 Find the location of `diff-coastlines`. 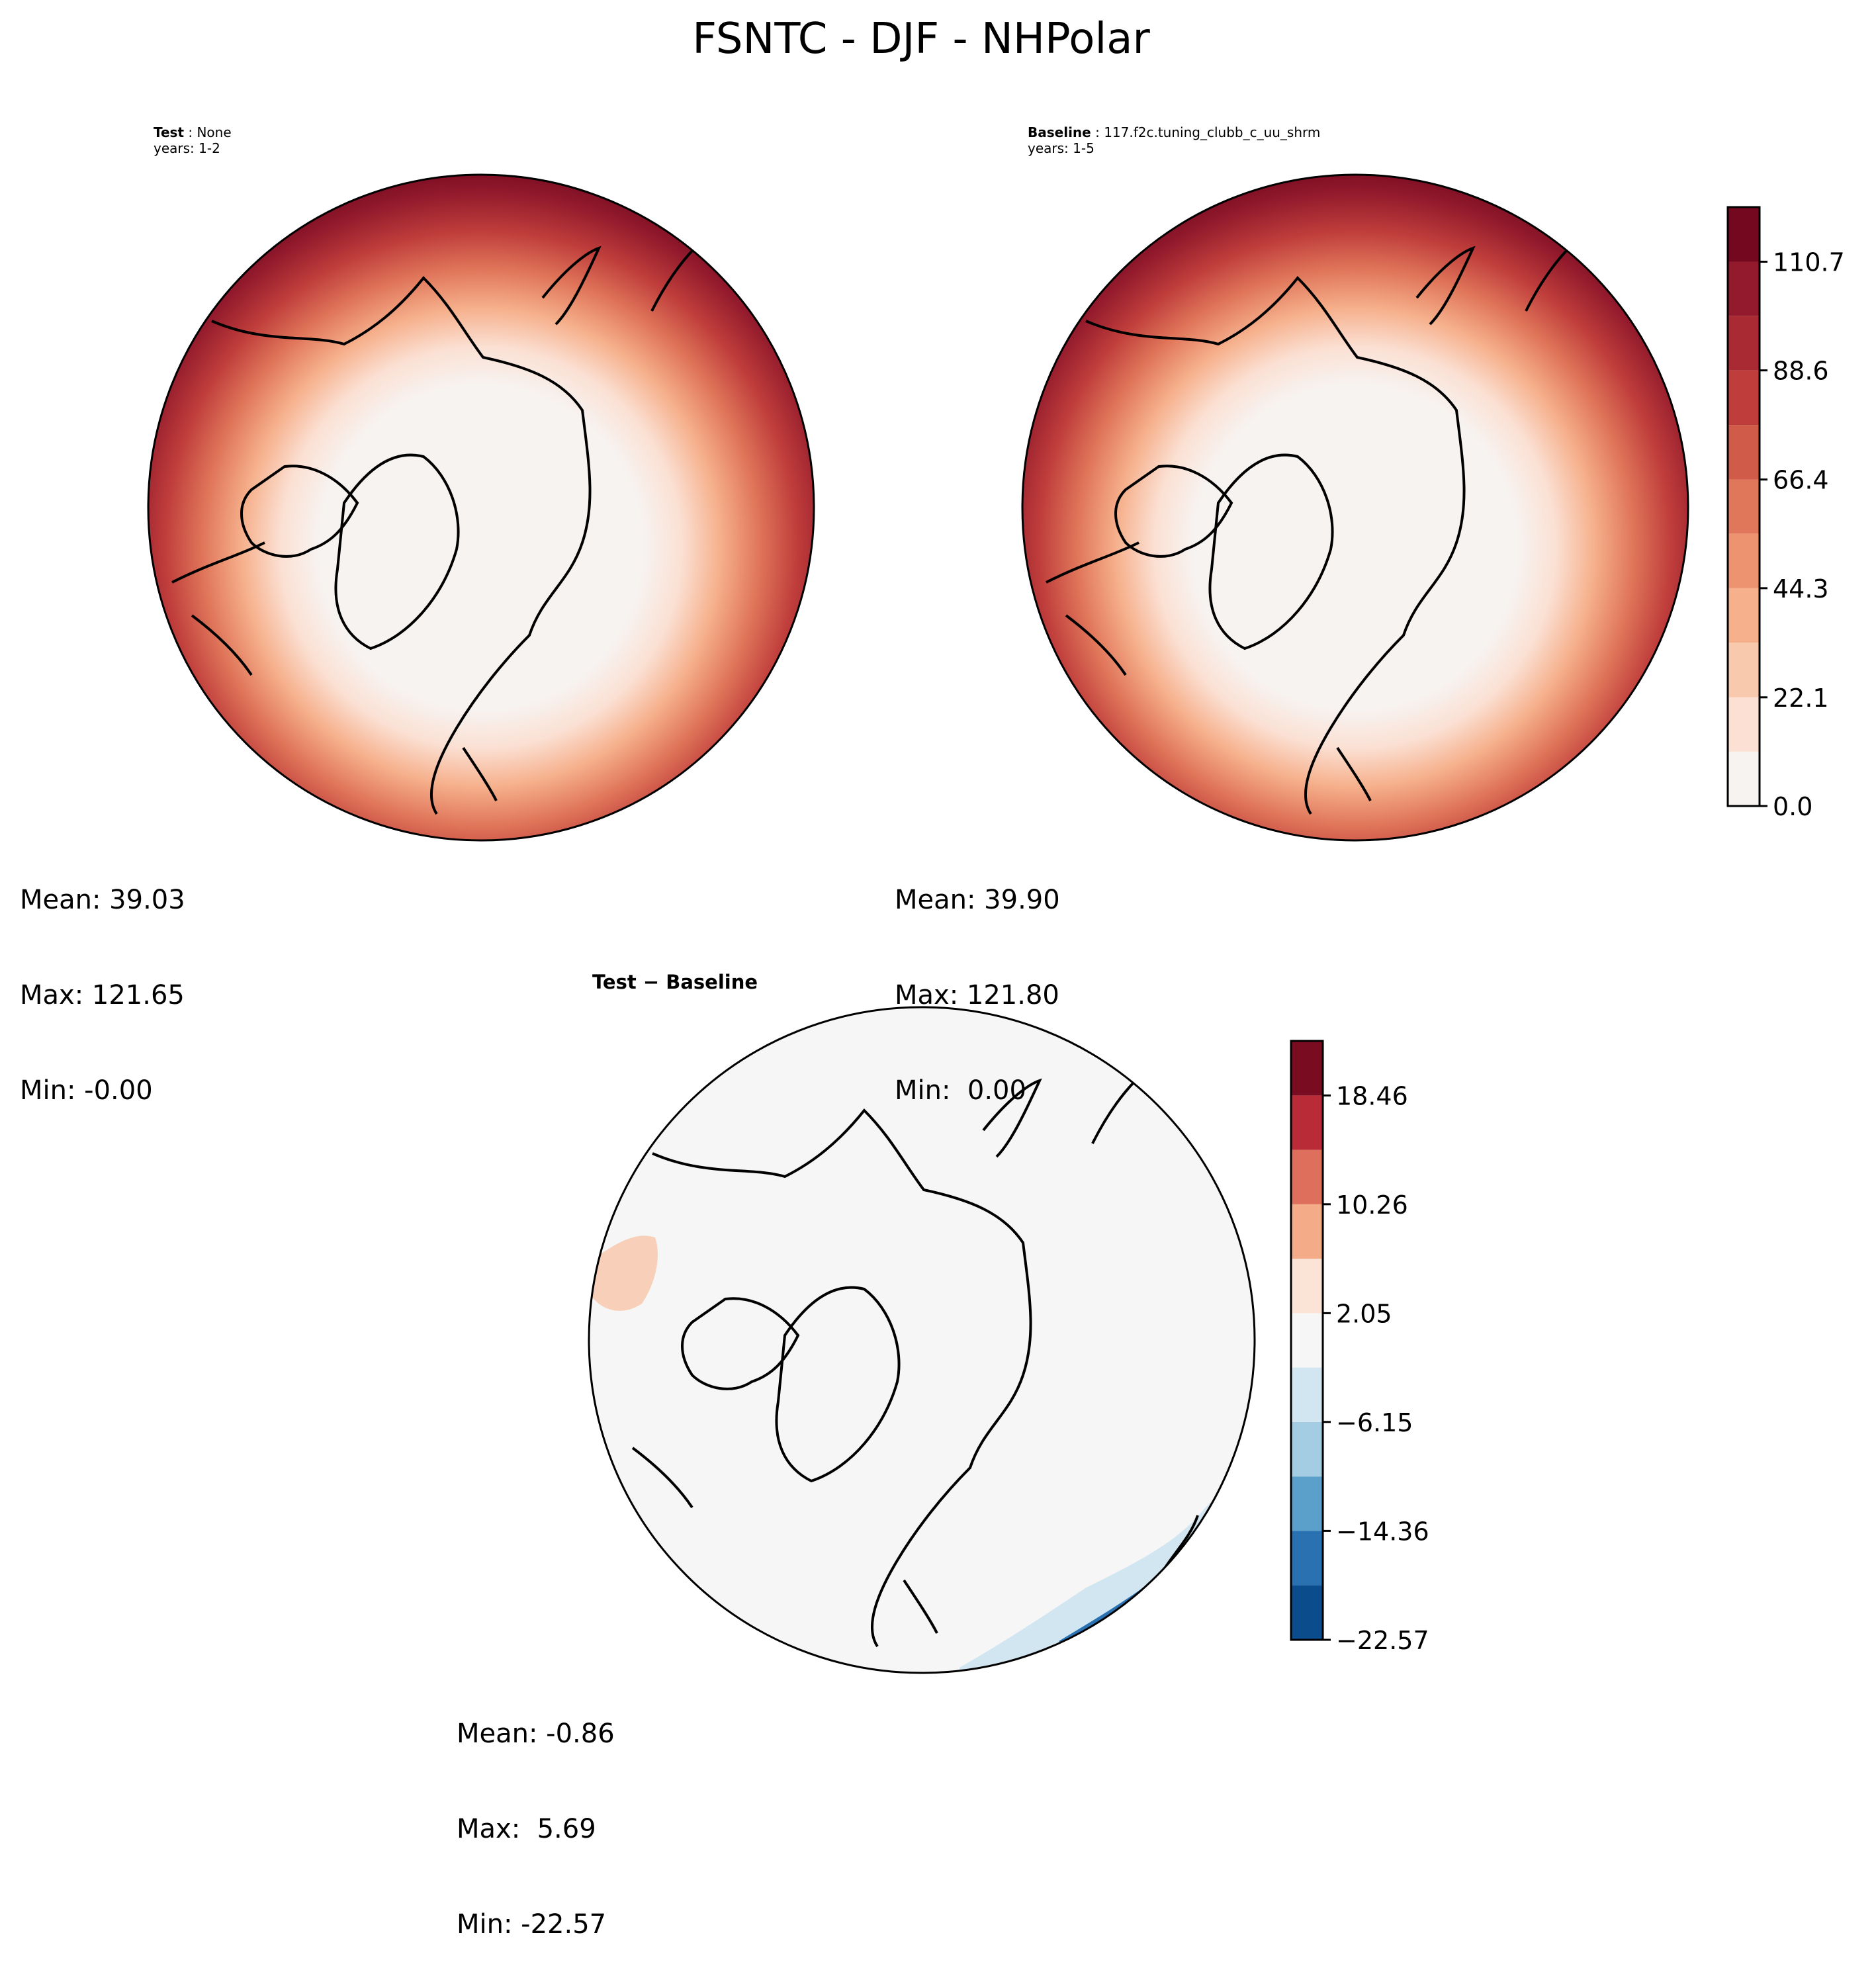

diff-coastlines is located at coordinates (915, 1363).